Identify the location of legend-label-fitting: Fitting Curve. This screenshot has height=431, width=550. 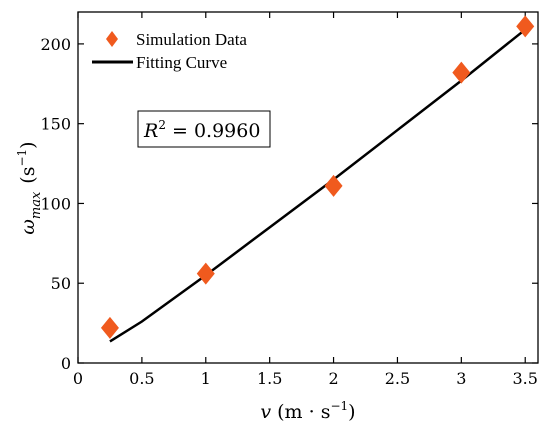
(181, 62).